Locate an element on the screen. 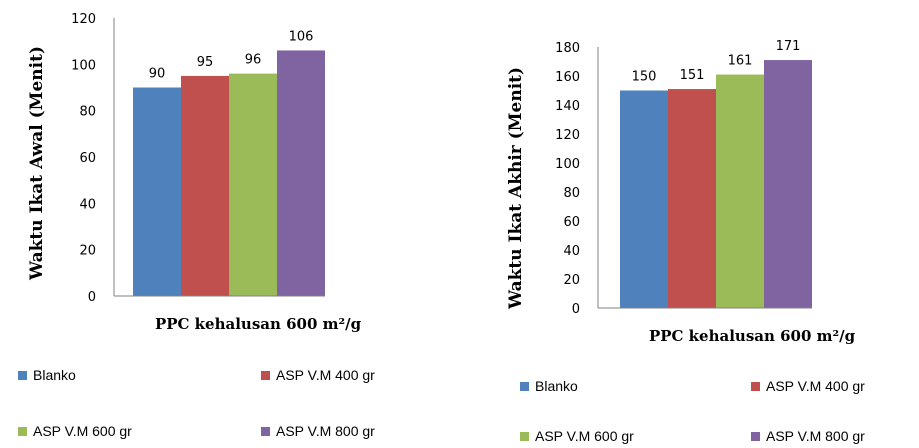  y-axis-label: Waktu Ikat Awal (Menit) is located at coordinates (37, 163).